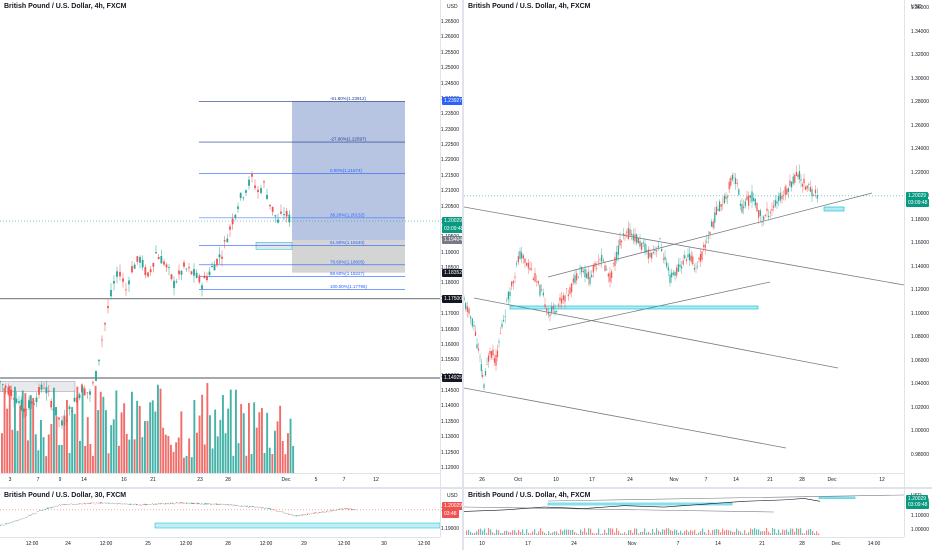  I want to click on price-tick: 1.16000, so click(449, 344).